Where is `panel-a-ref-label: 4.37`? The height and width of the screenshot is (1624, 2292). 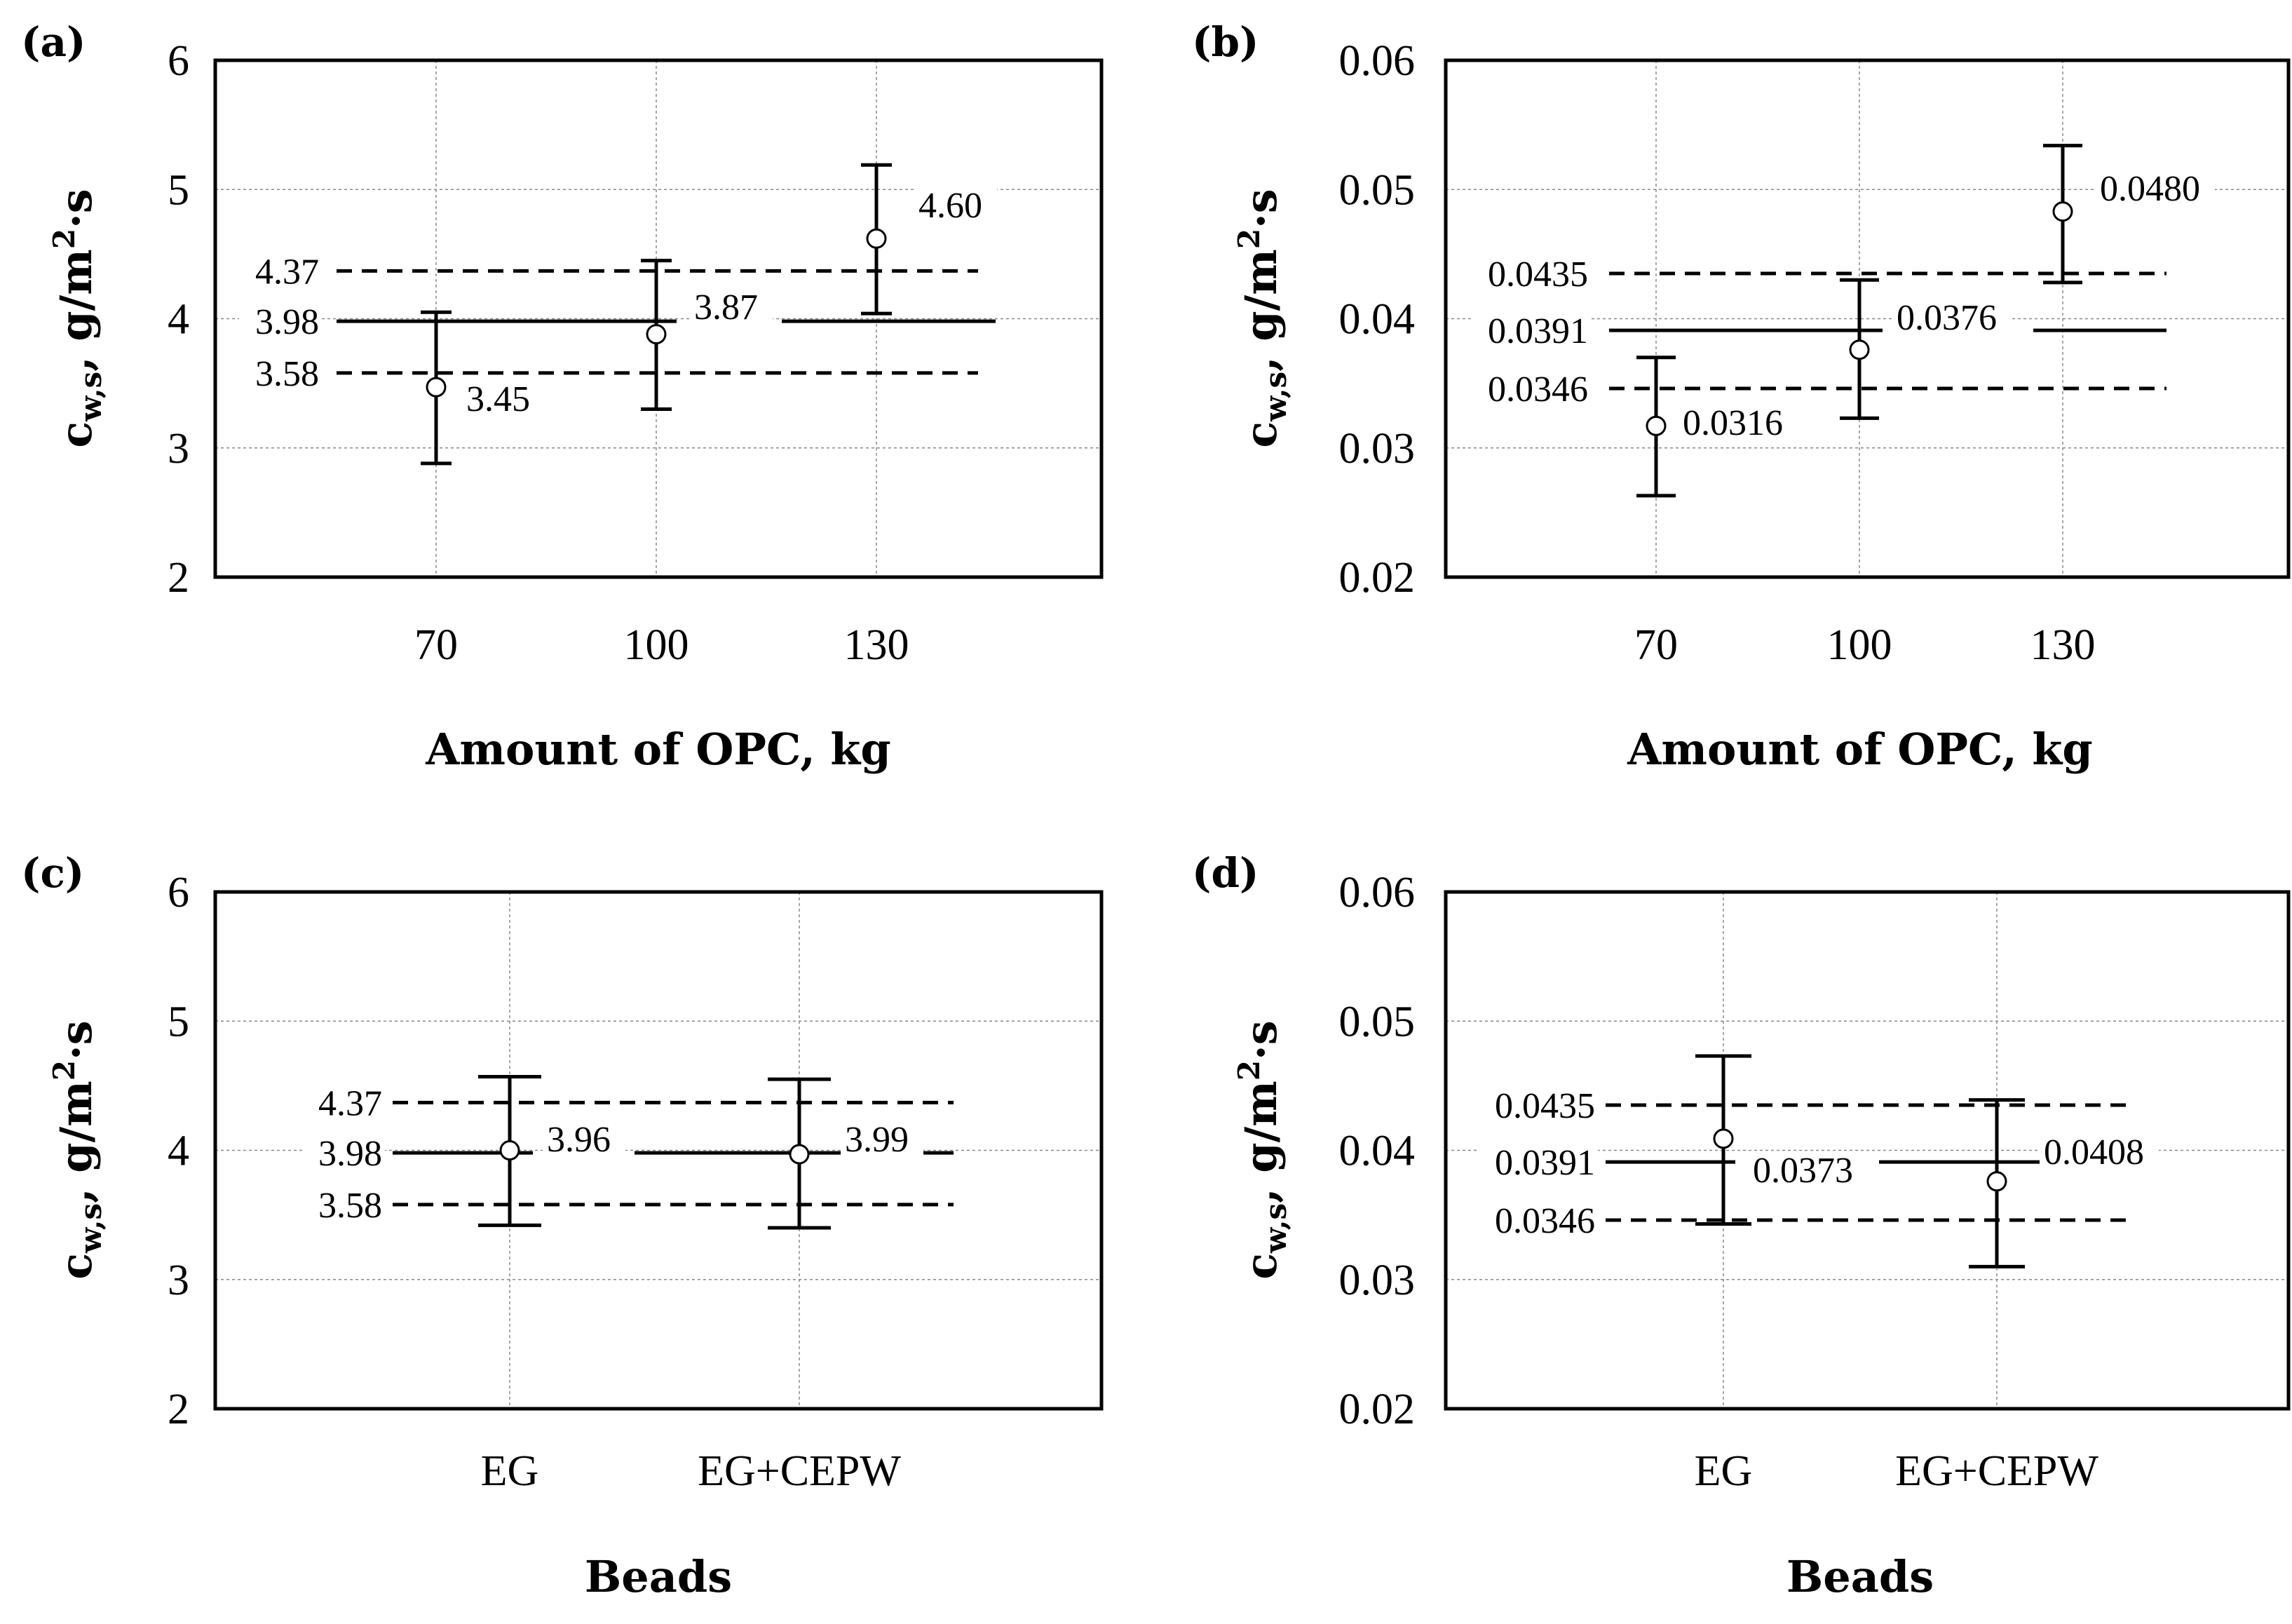 panel-a-ref-label: 4.37 is located at coordinates (287, 272).